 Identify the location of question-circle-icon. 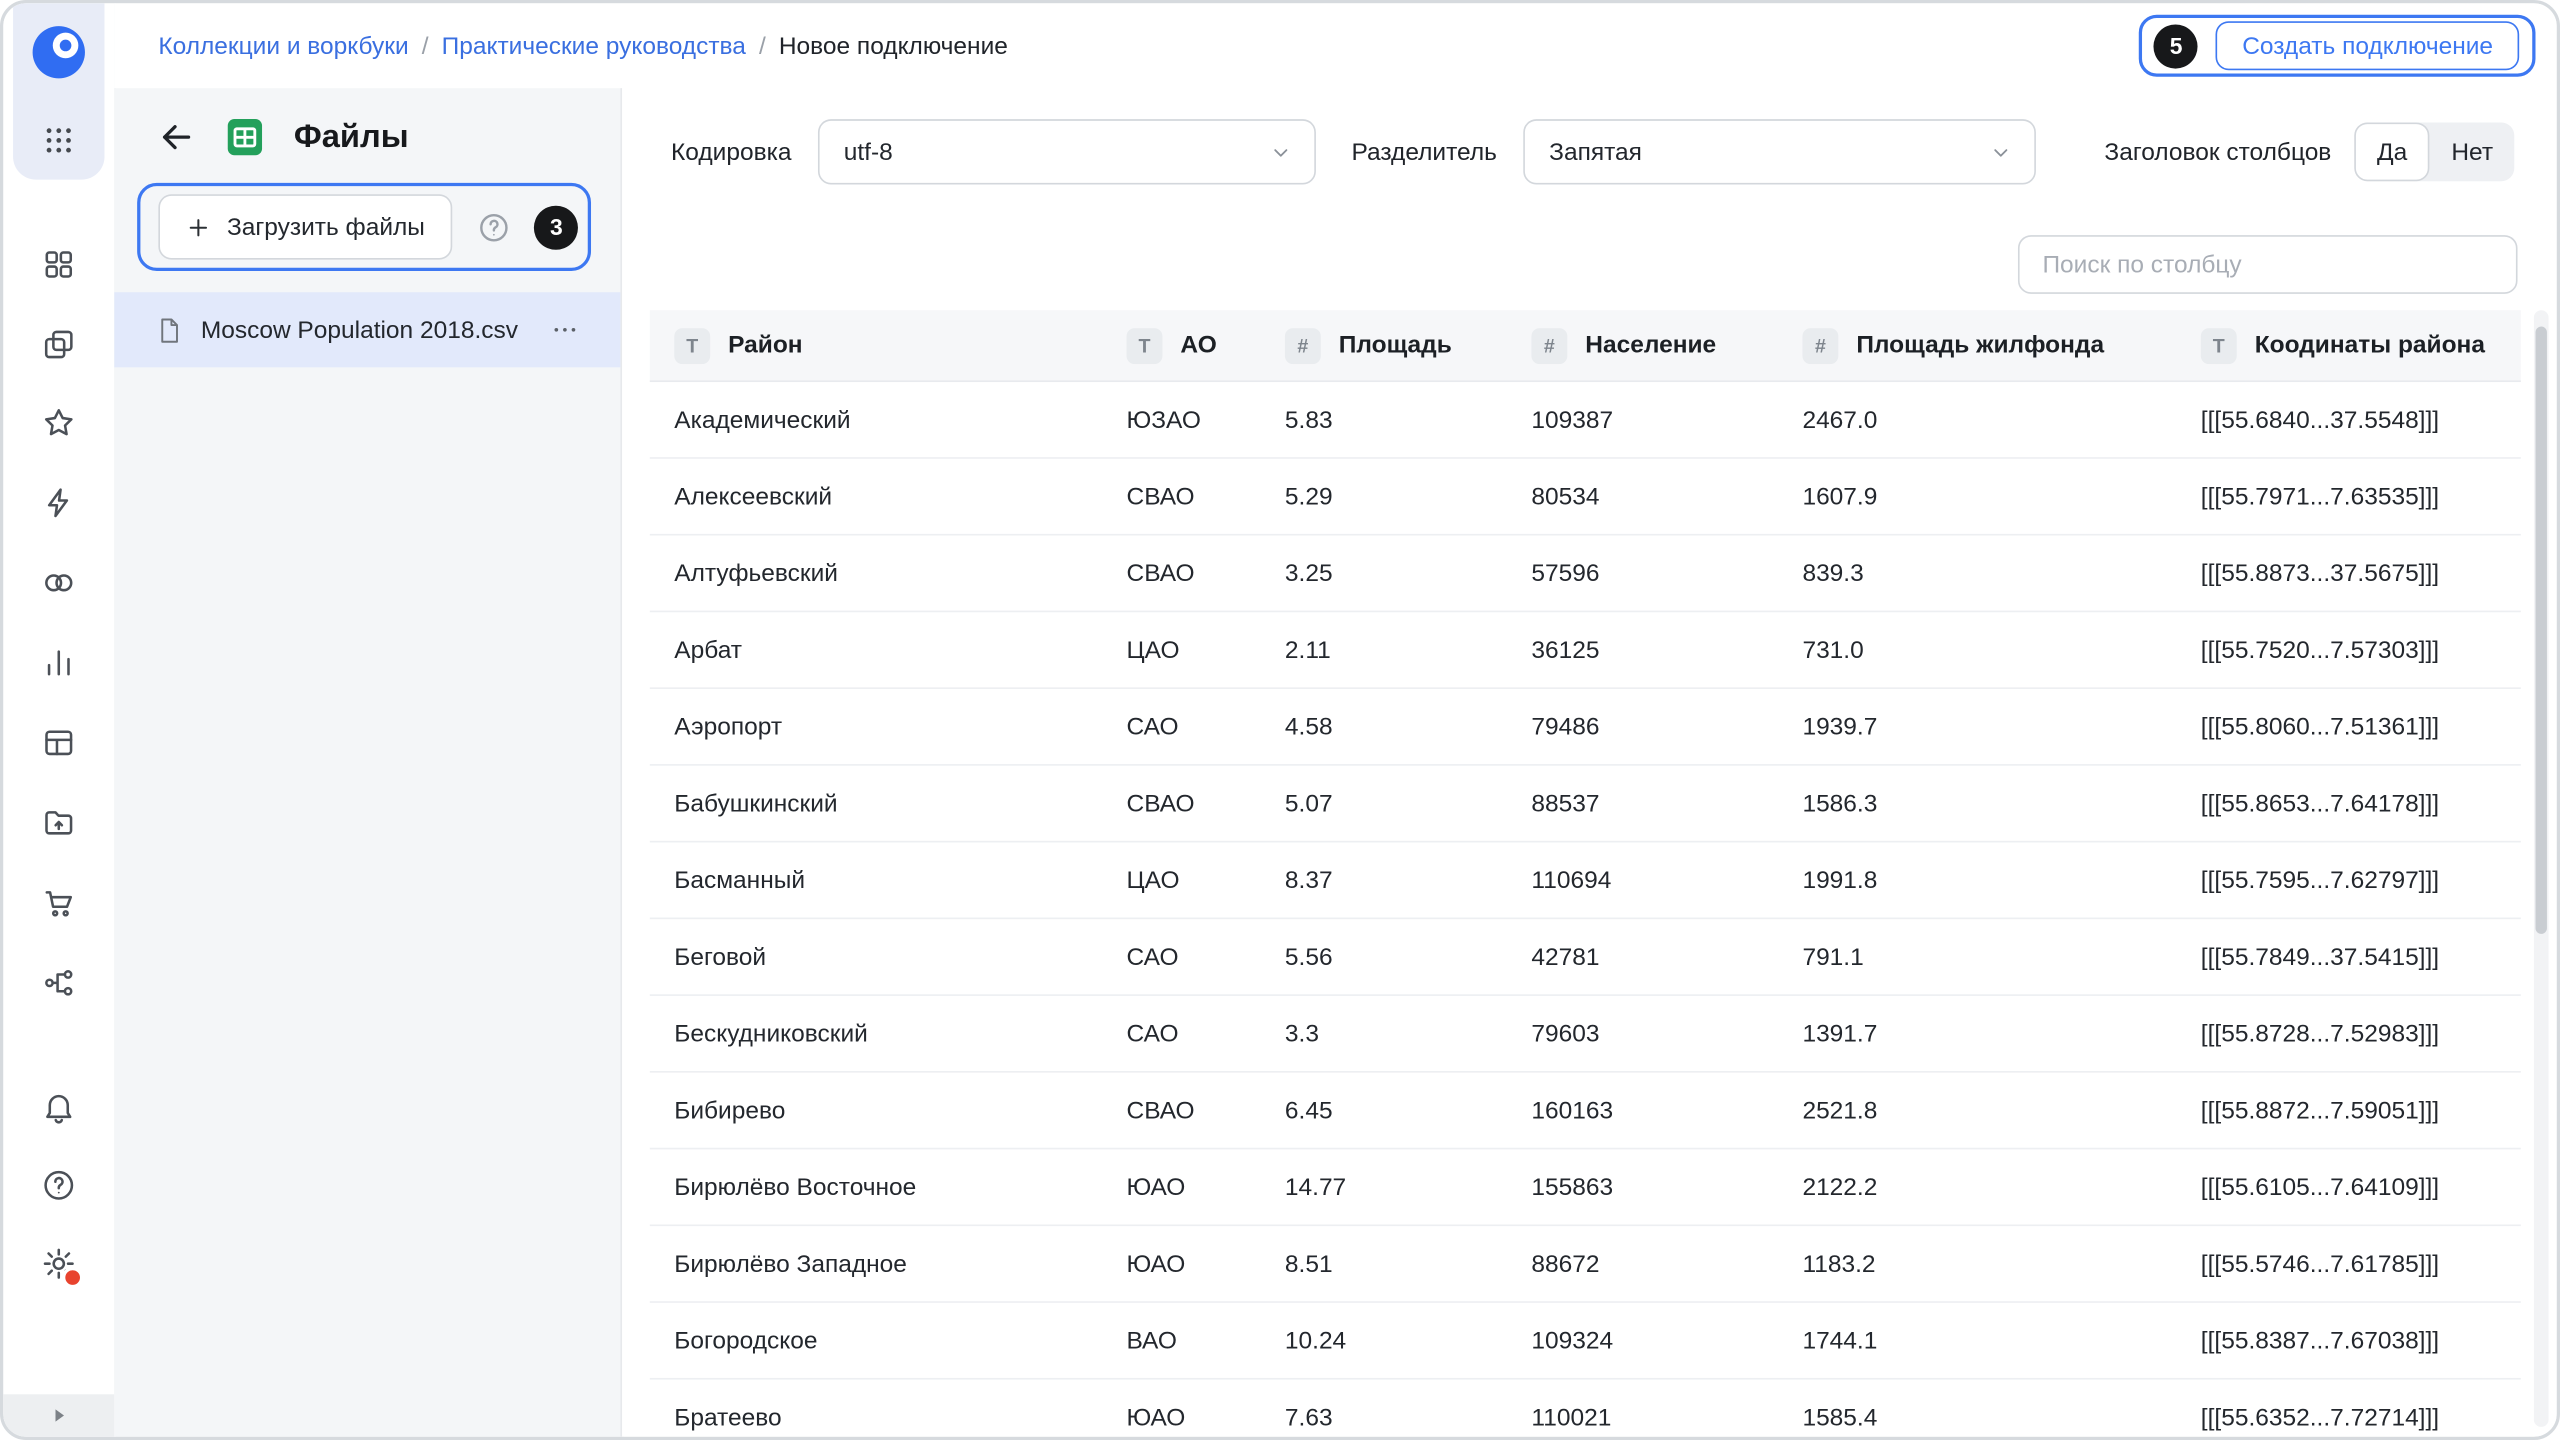
(493, 227).